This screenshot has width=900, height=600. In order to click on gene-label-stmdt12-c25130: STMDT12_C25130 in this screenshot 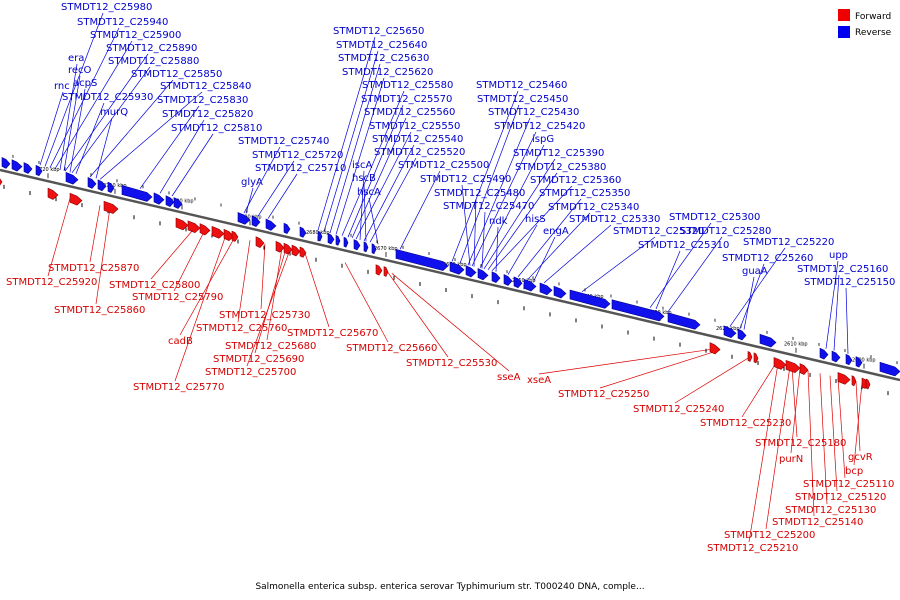, I will do `click(830, 510)`.